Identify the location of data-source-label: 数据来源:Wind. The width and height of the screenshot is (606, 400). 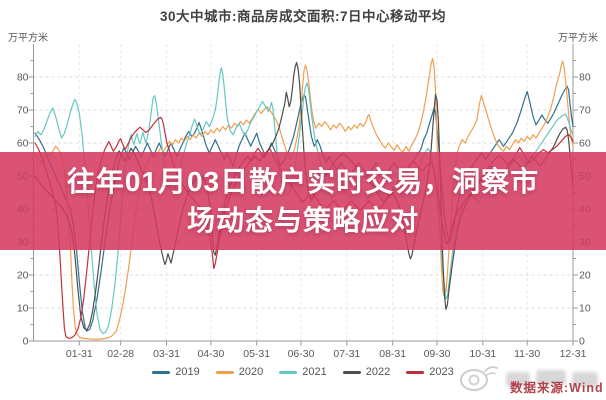
(557, 388).